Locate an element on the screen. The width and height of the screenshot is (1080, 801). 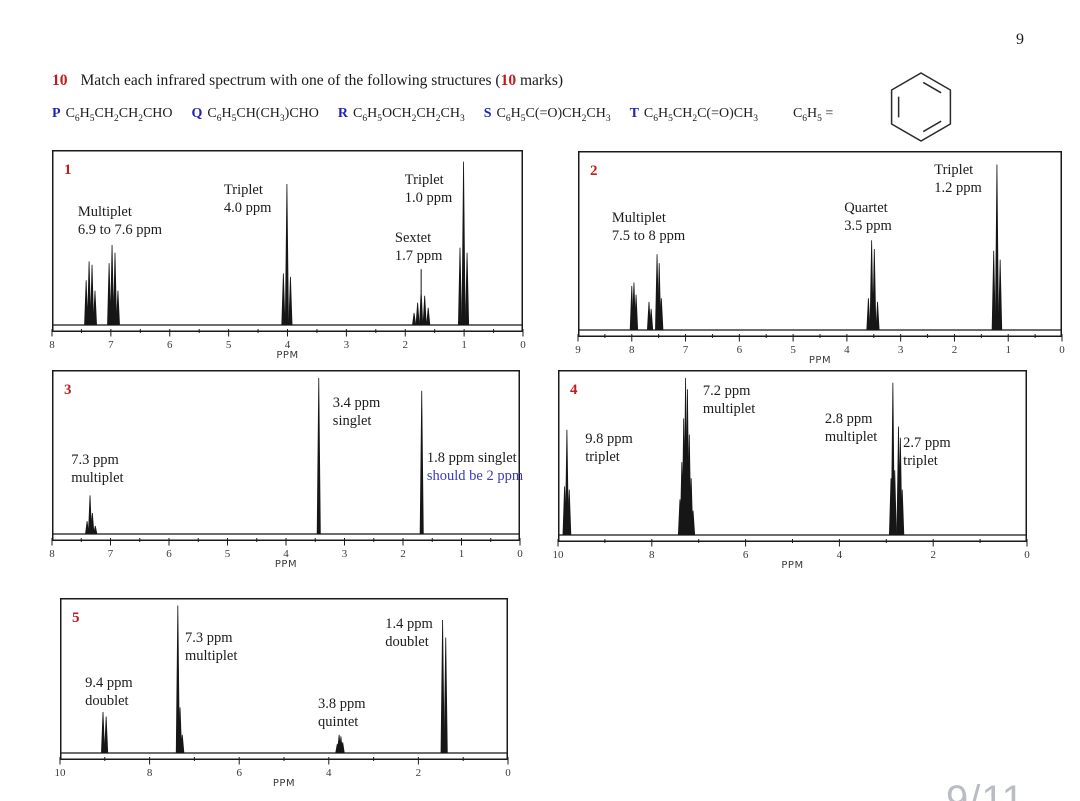
structure-item-T: T C6H5CH2C(=O)CH3 is located at coordinates (694, 115).